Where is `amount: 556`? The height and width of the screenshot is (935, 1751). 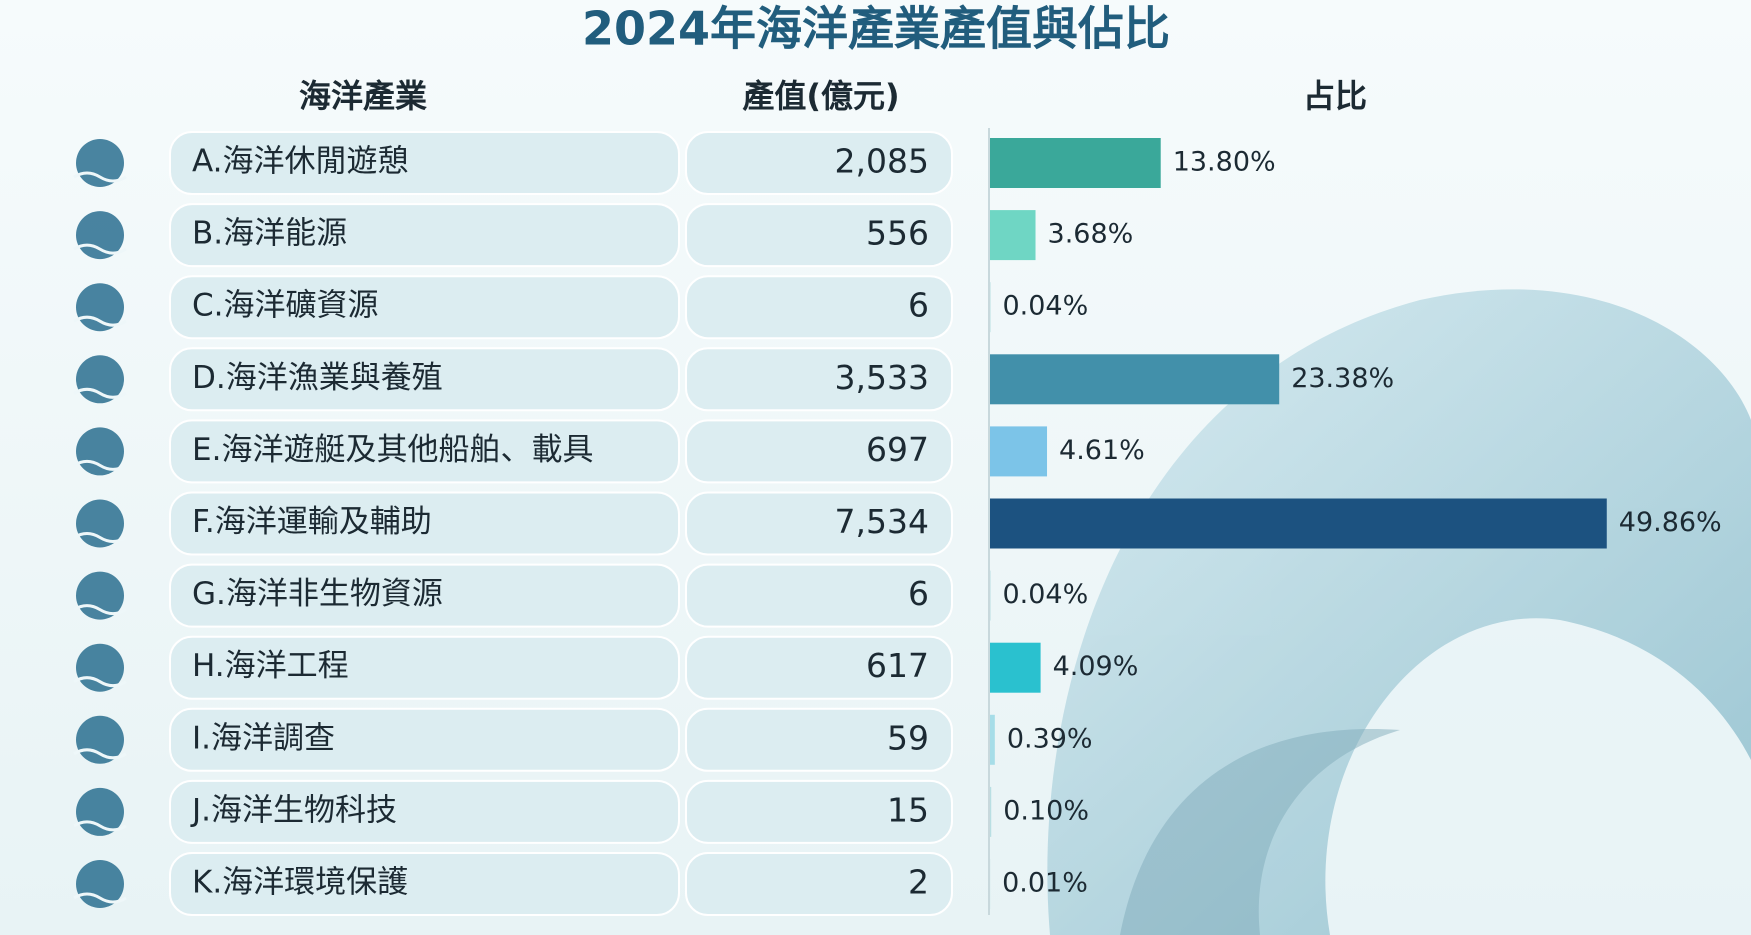 amount: 556 is located at coordinates (897, 233).